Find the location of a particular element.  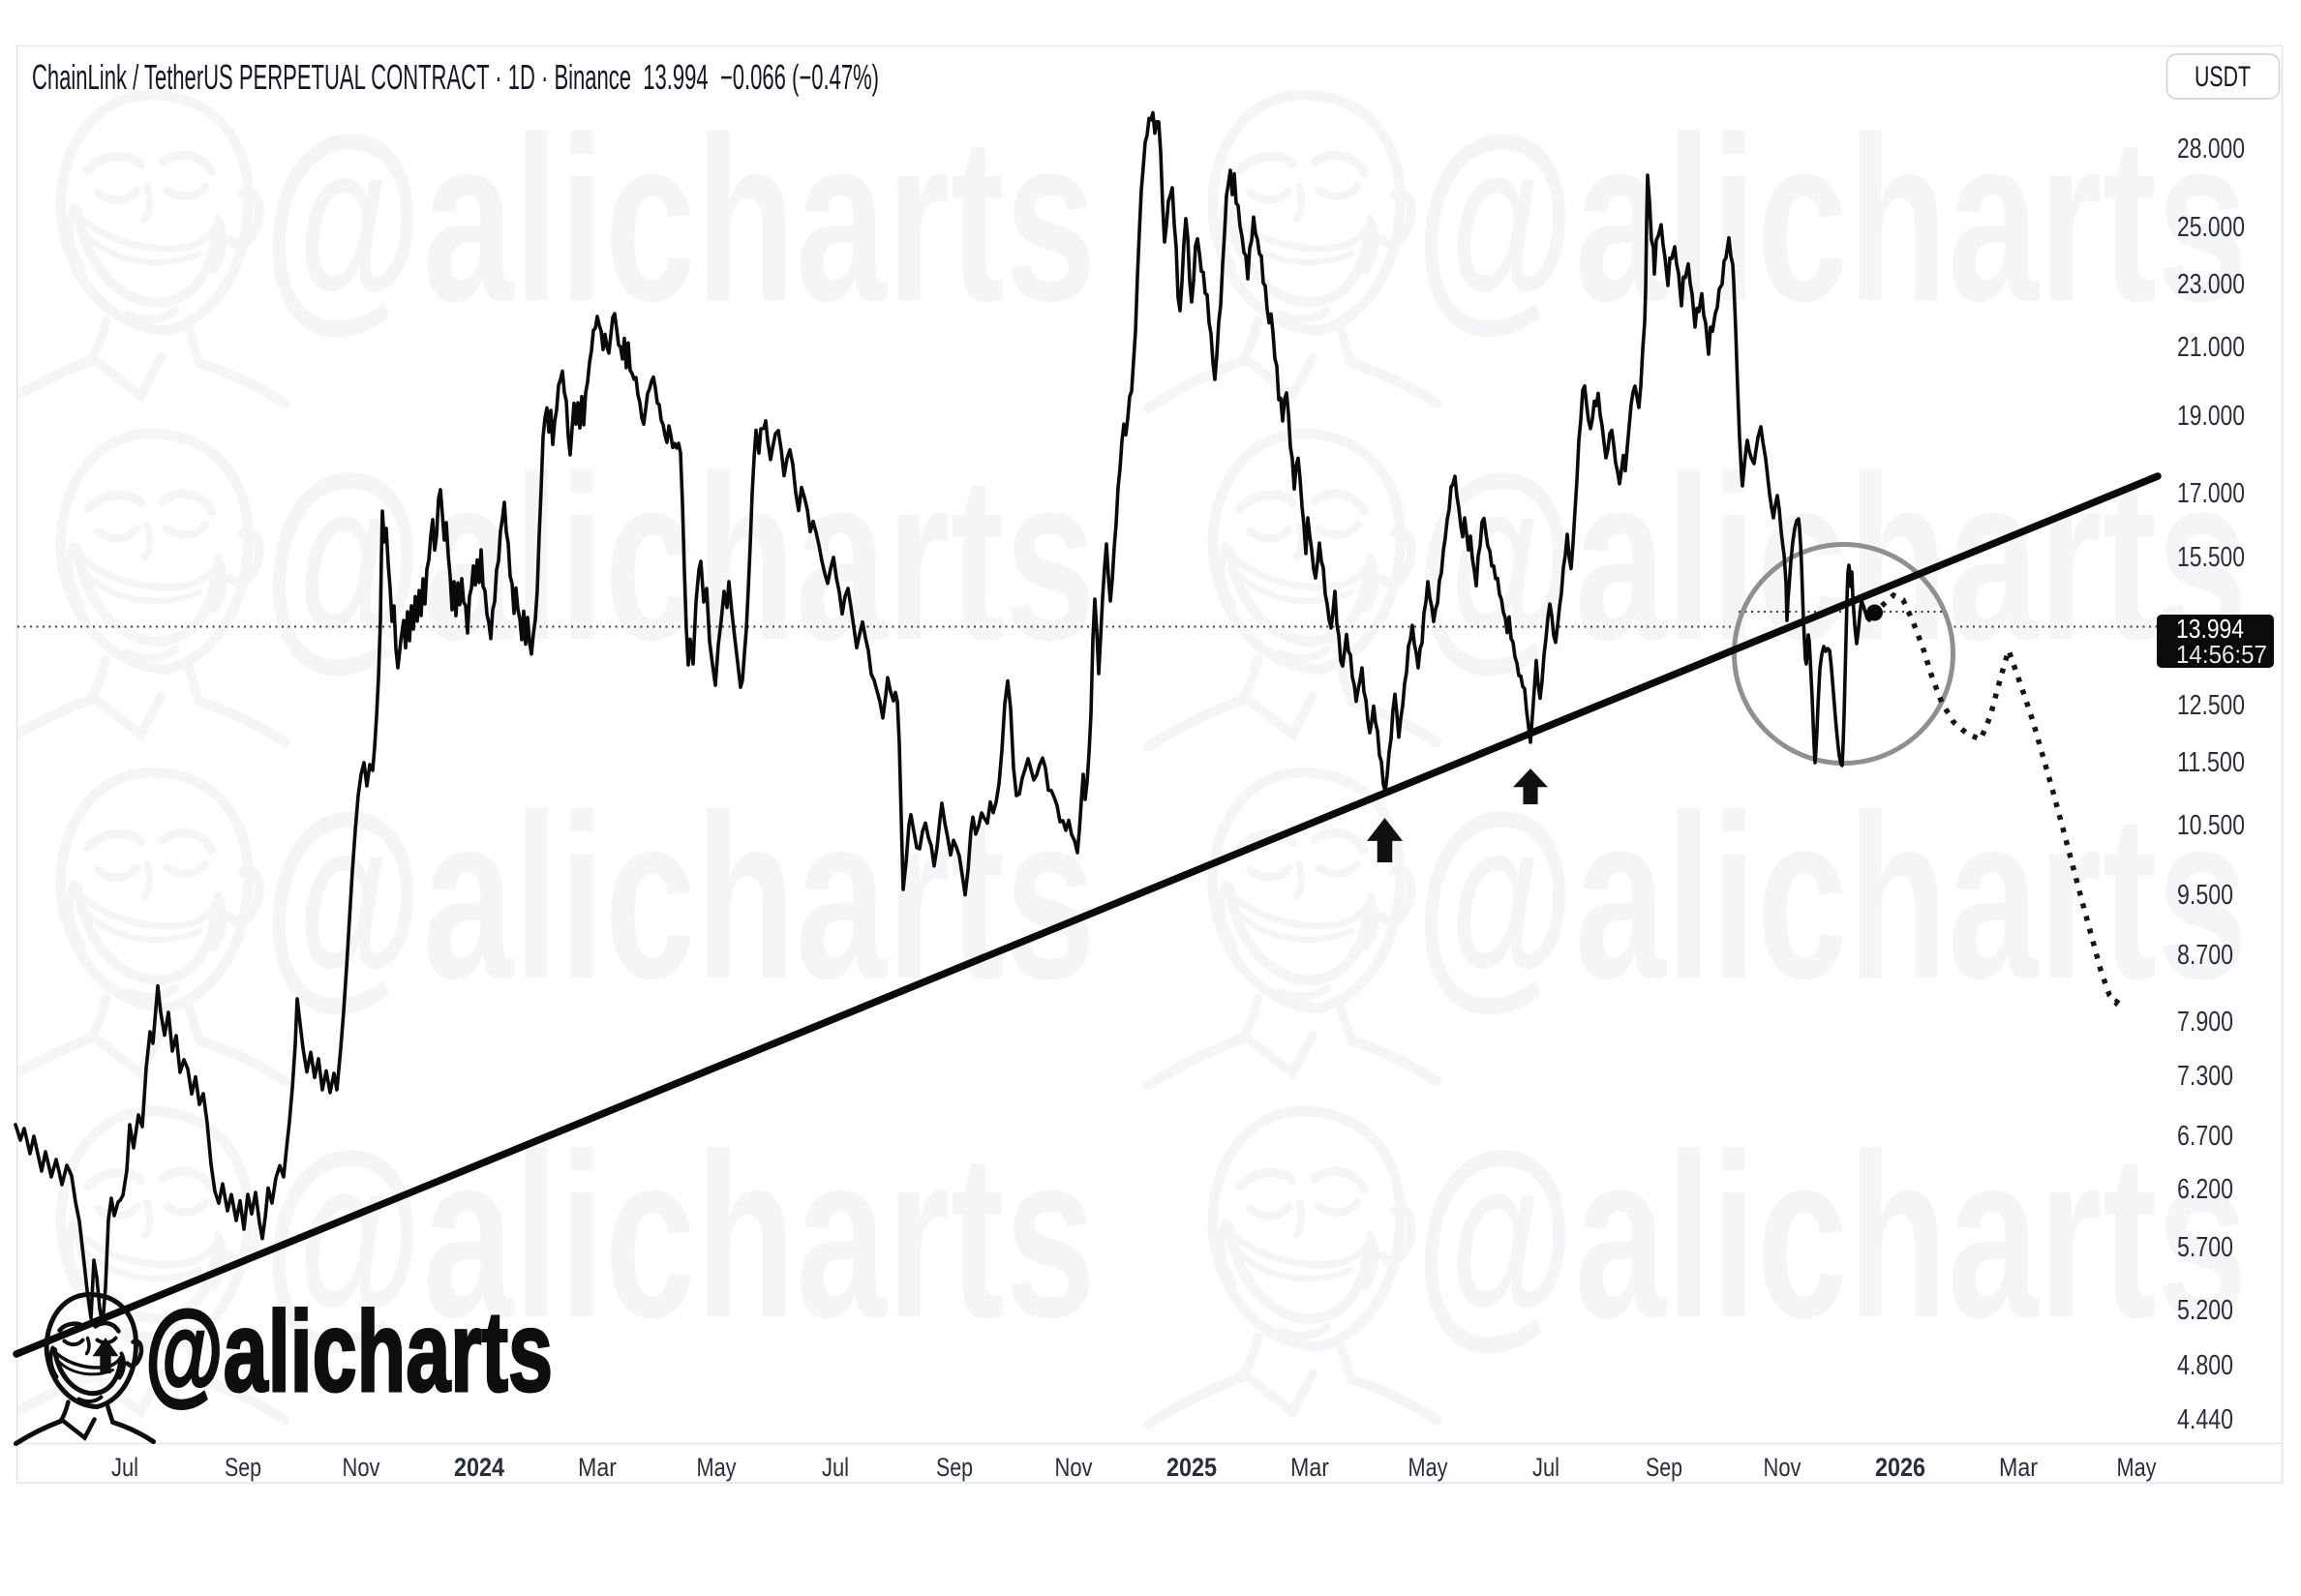

svg-text: 19.000 is located at coordinates (2211, 416).